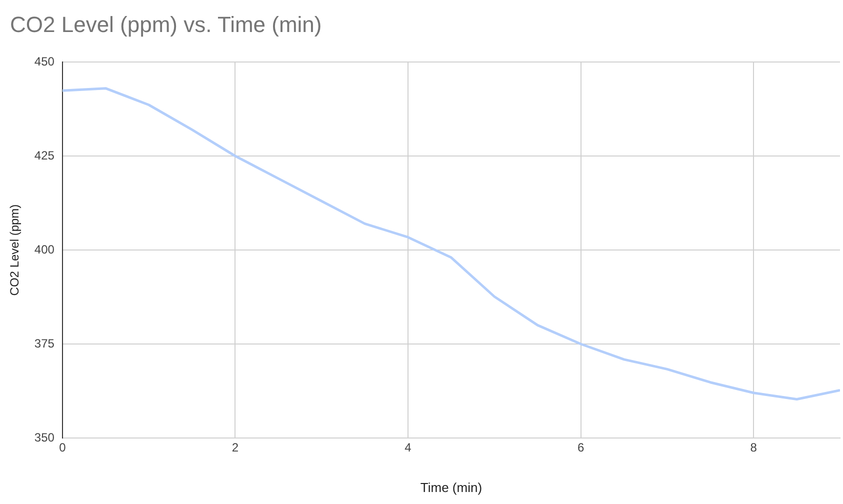  What do you see at coordinates (451, 487) in the screenshot?
I see `x-axis-title: Time (min)` at bounding box center [451, 487].